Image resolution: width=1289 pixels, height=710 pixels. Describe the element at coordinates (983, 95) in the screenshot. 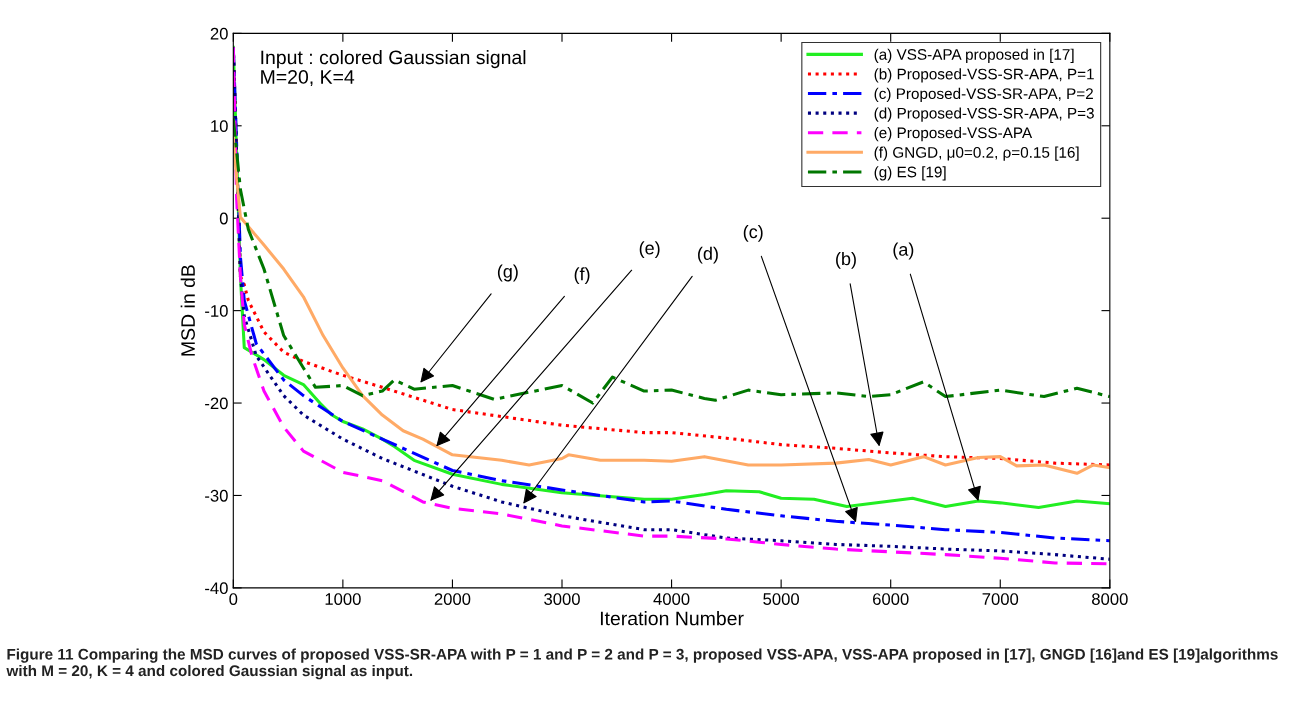

I see `legend-label: (c) Proposed-VSS-SR-APA, P=2` at that location.